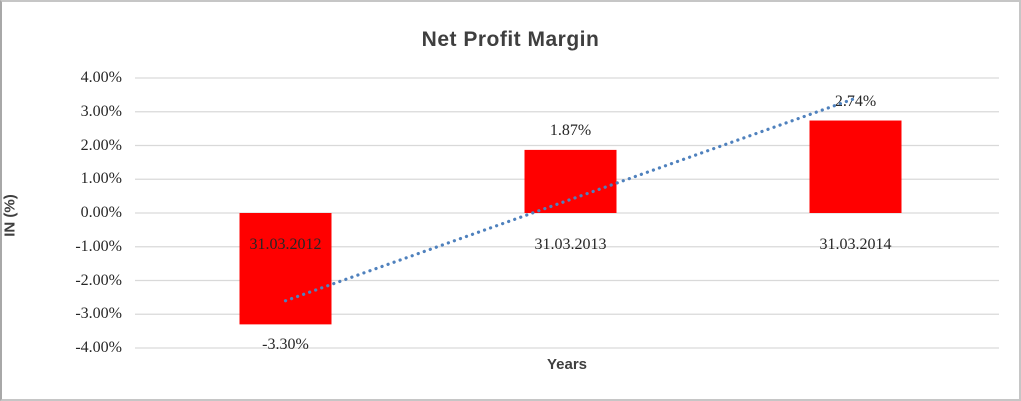  Describe the element at coordinates (567, 364) in the screenshot. I see `x-axis-title: Years` at that location.